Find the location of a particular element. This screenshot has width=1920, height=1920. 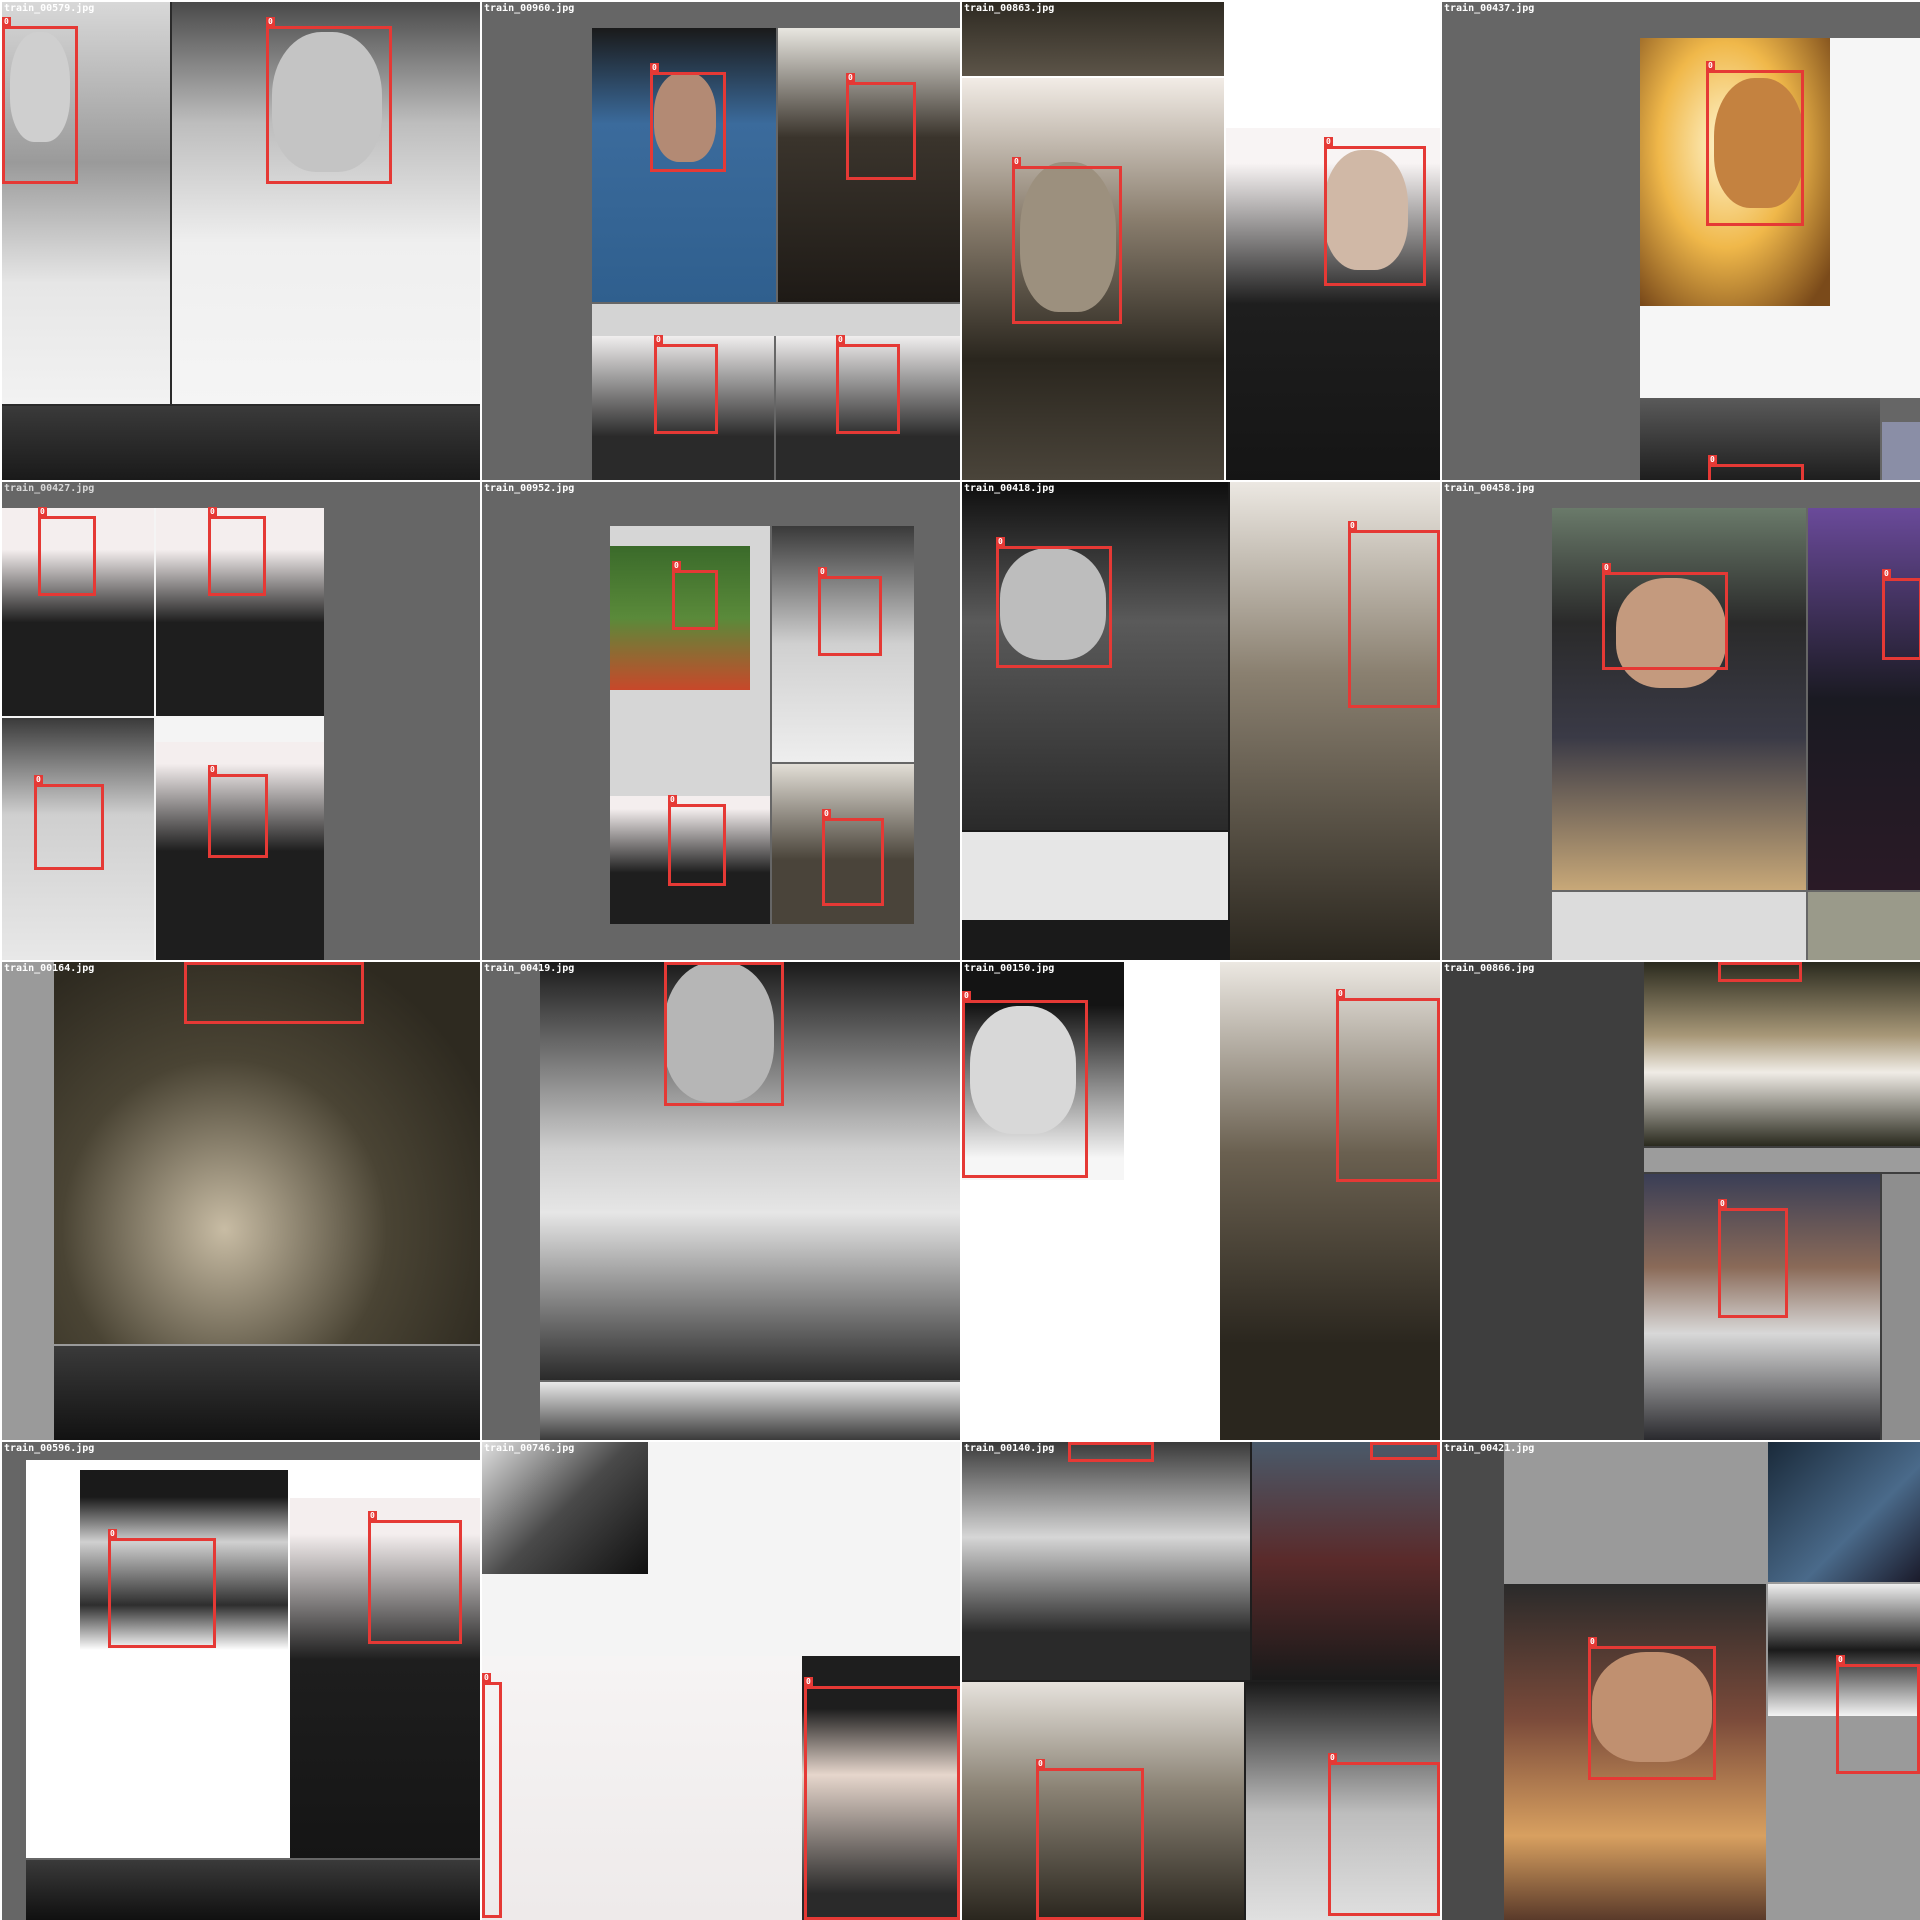

mosaic-tile: 0 train_00164.jpg is located at coordinates (241, 1201).